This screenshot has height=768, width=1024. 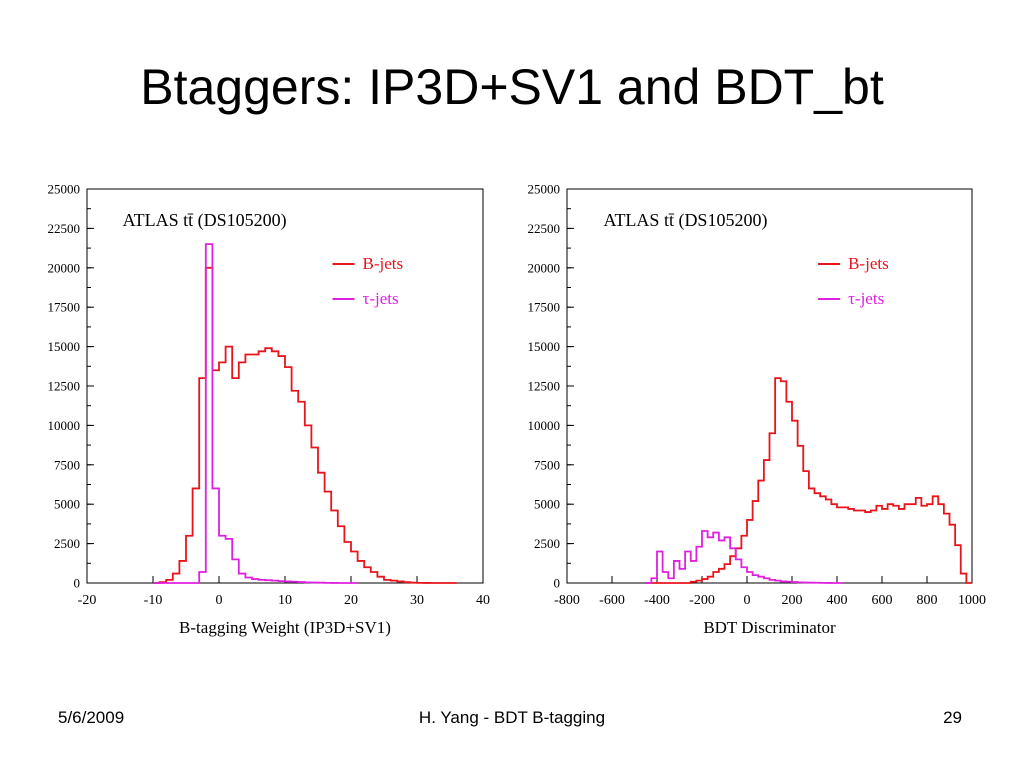 I want to click on x-tick-label: -20, so click(x=87, y=600).